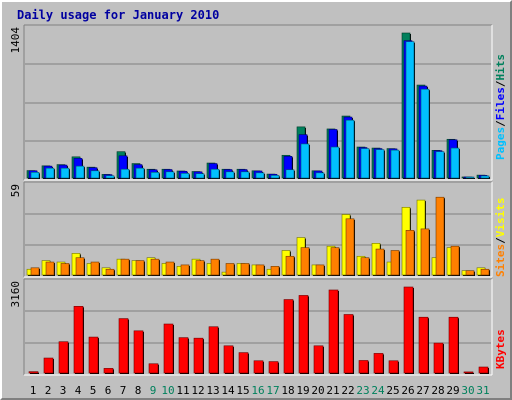  Describe the element at coordinates (138, 390) in the screenshot. I see `x-tick-label: 8` at that location.